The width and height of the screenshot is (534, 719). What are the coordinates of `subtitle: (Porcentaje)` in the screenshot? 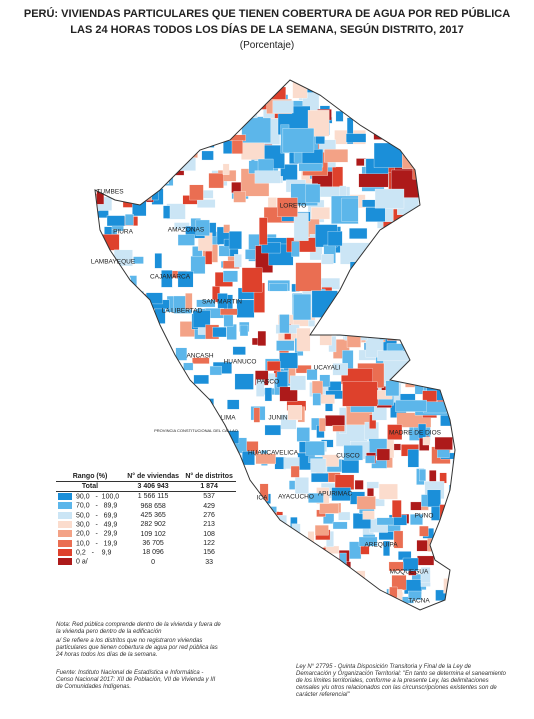 It's located at (267, 45).